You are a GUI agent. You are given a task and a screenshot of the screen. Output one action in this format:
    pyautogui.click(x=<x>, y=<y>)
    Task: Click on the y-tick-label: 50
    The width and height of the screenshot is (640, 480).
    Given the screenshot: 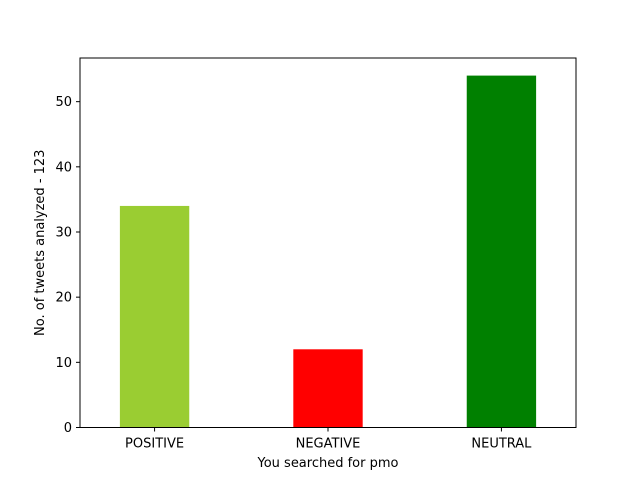 What is the action you would take?
    pyautogui.click(x=63, y=102)
    